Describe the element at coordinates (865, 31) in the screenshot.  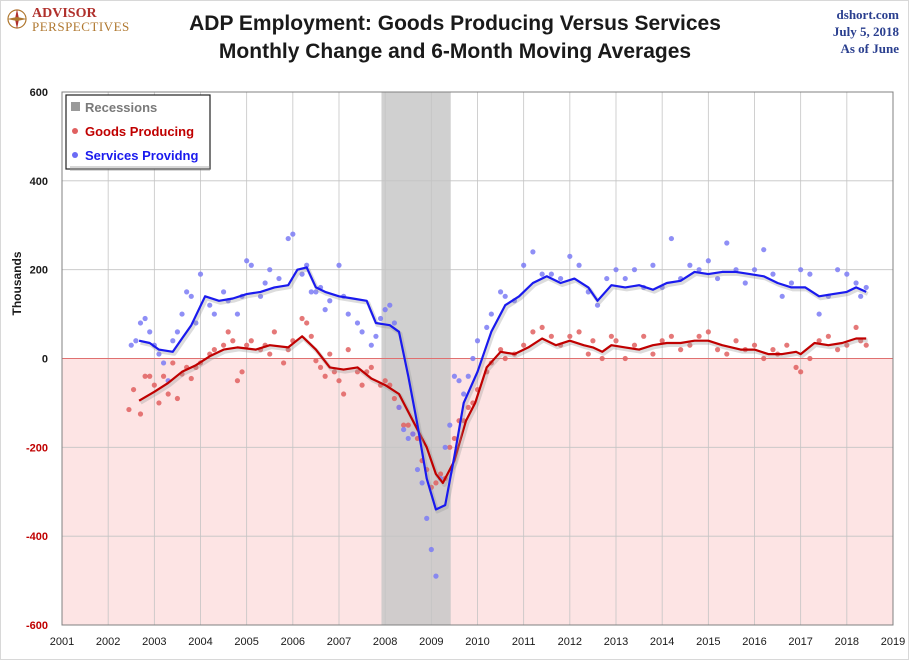
I see `source-date: July 5, 2018` at that location.